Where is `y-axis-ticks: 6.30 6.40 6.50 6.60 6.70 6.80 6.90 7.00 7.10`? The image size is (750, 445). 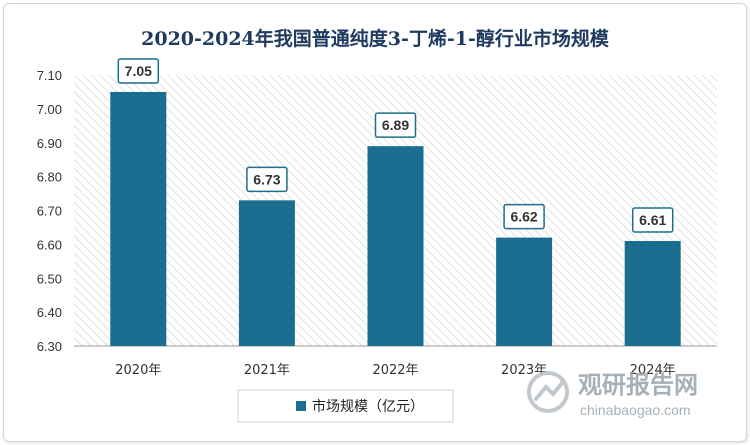
y-axis-ticks: 6.30 6.40 6.50 6.60 6.70 6.80 6.90 7.00 7.10 is located at coordinates (49, 211).